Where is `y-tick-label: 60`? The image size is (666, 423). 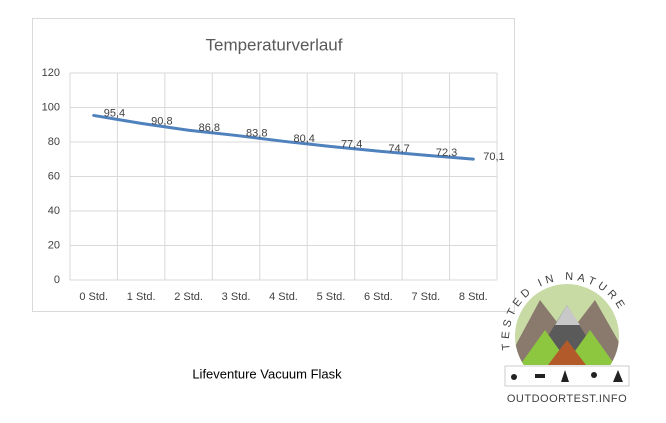 y-tick-label: 60 is located at coordinates (54, 176).